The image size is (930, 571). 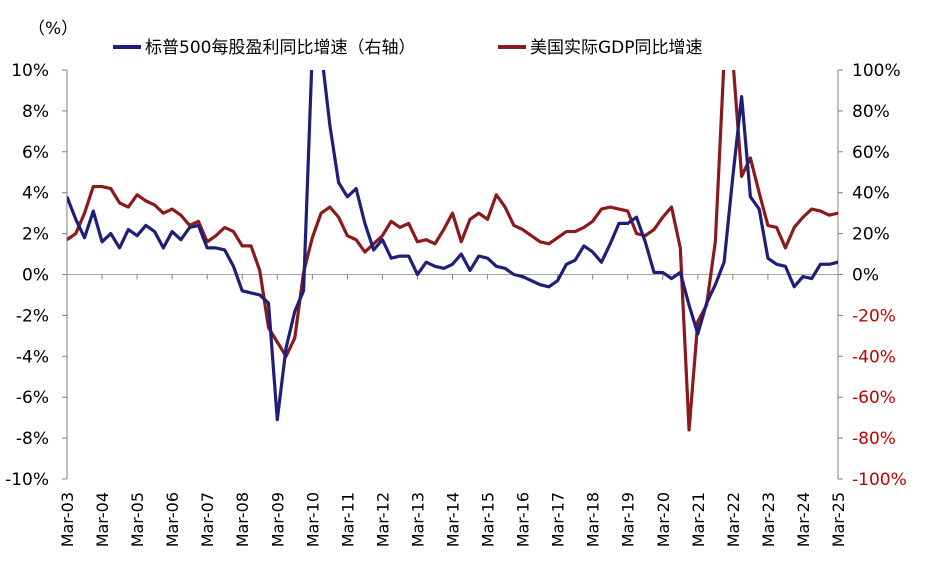 I want to click on legend: 标普500每股盈利同比增速（右轴） 美国实际GDP同比增速, so click(x=408, y=48).